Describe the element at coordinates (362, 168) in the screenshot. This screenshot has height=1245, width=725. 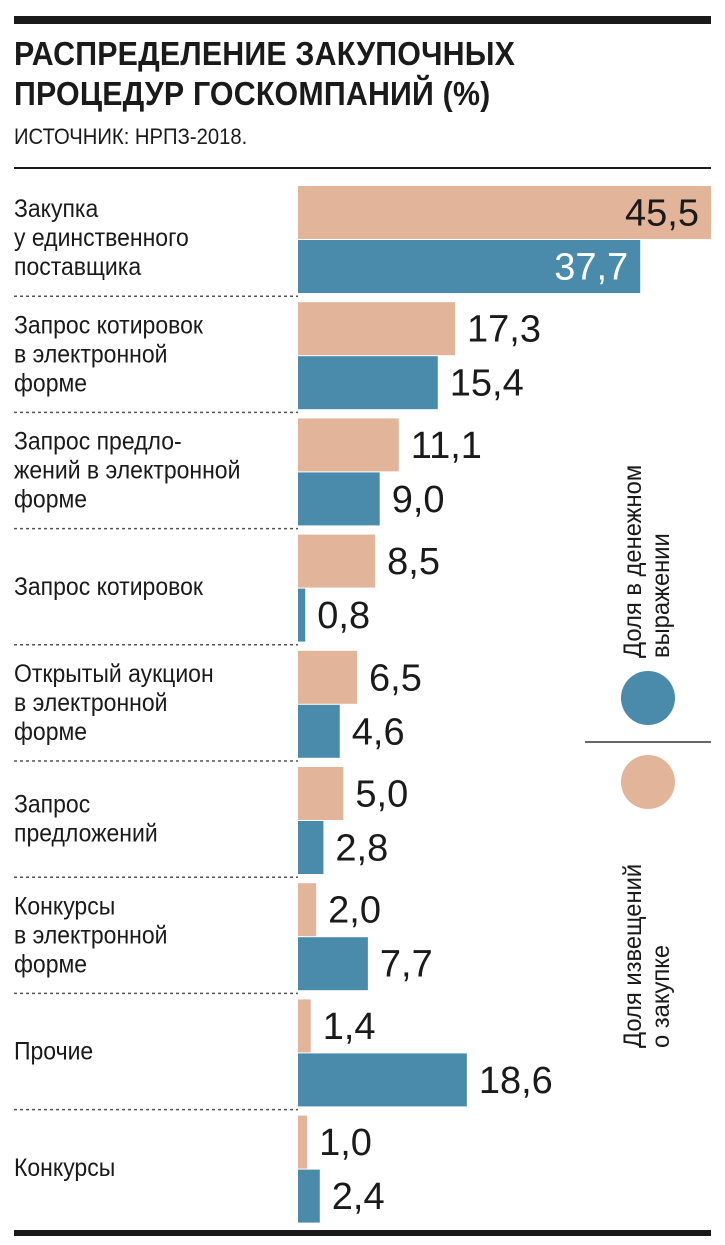
I see `header-rule` at that location.